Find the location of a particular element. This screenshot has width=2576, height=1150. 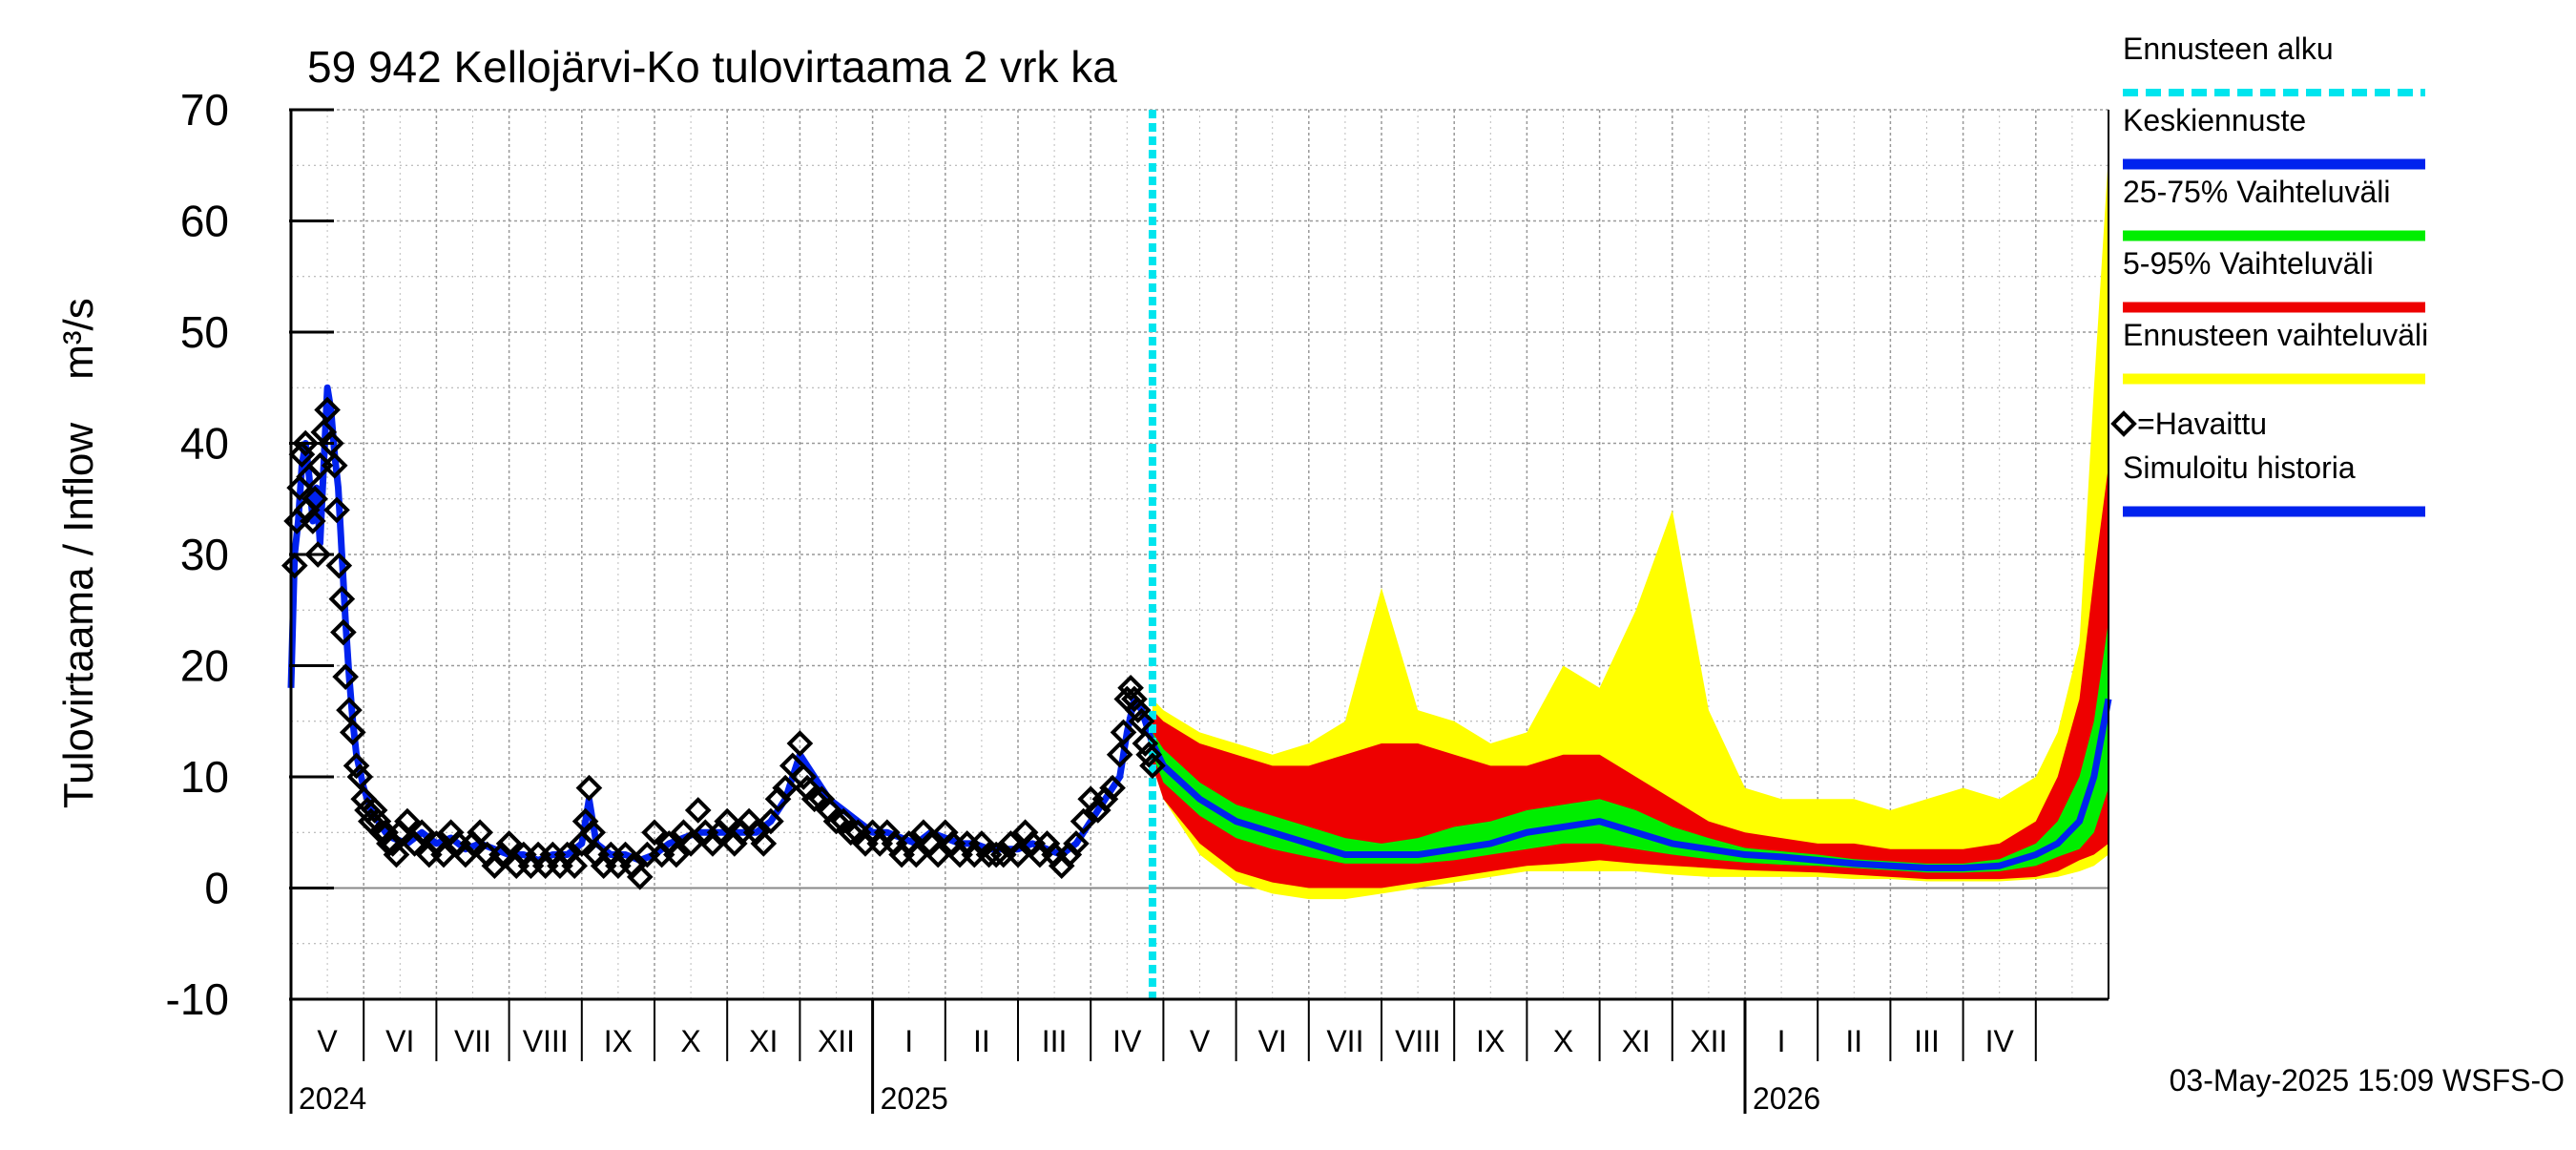

month-label: II is located at coordinates (981, 1041).